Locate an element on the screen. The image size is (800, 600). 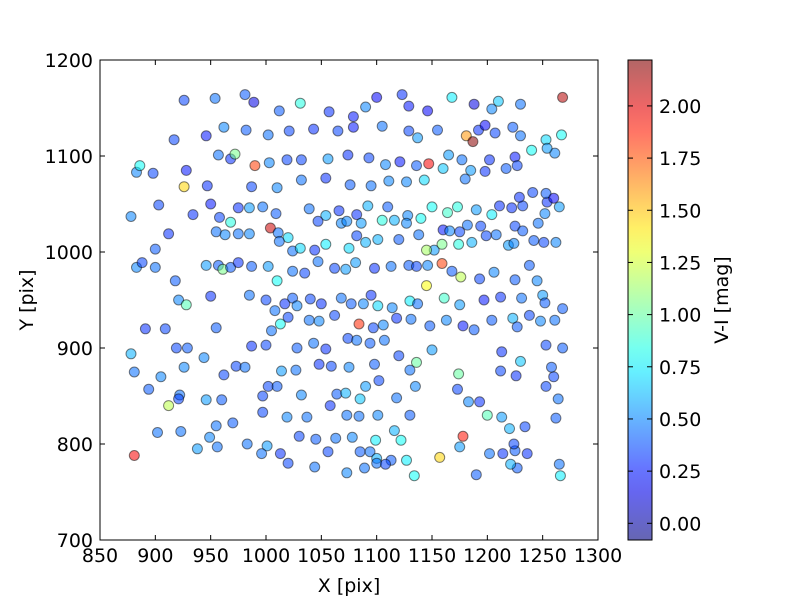
x-tick-label: 1200 is located at coordinates (487, 556).